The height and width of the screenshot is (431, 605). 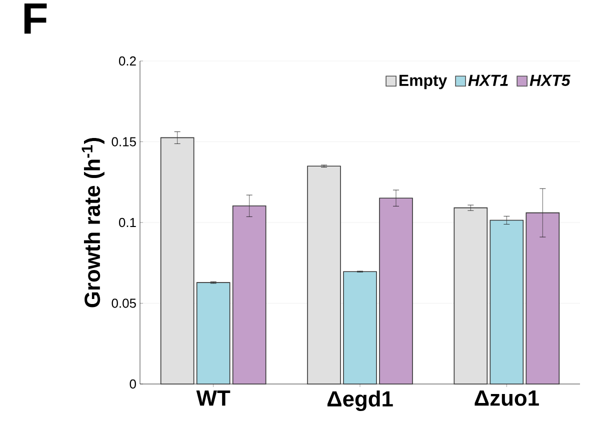 I want to click on x-tick-label: Δzuo1, so click(x=506, y=398).